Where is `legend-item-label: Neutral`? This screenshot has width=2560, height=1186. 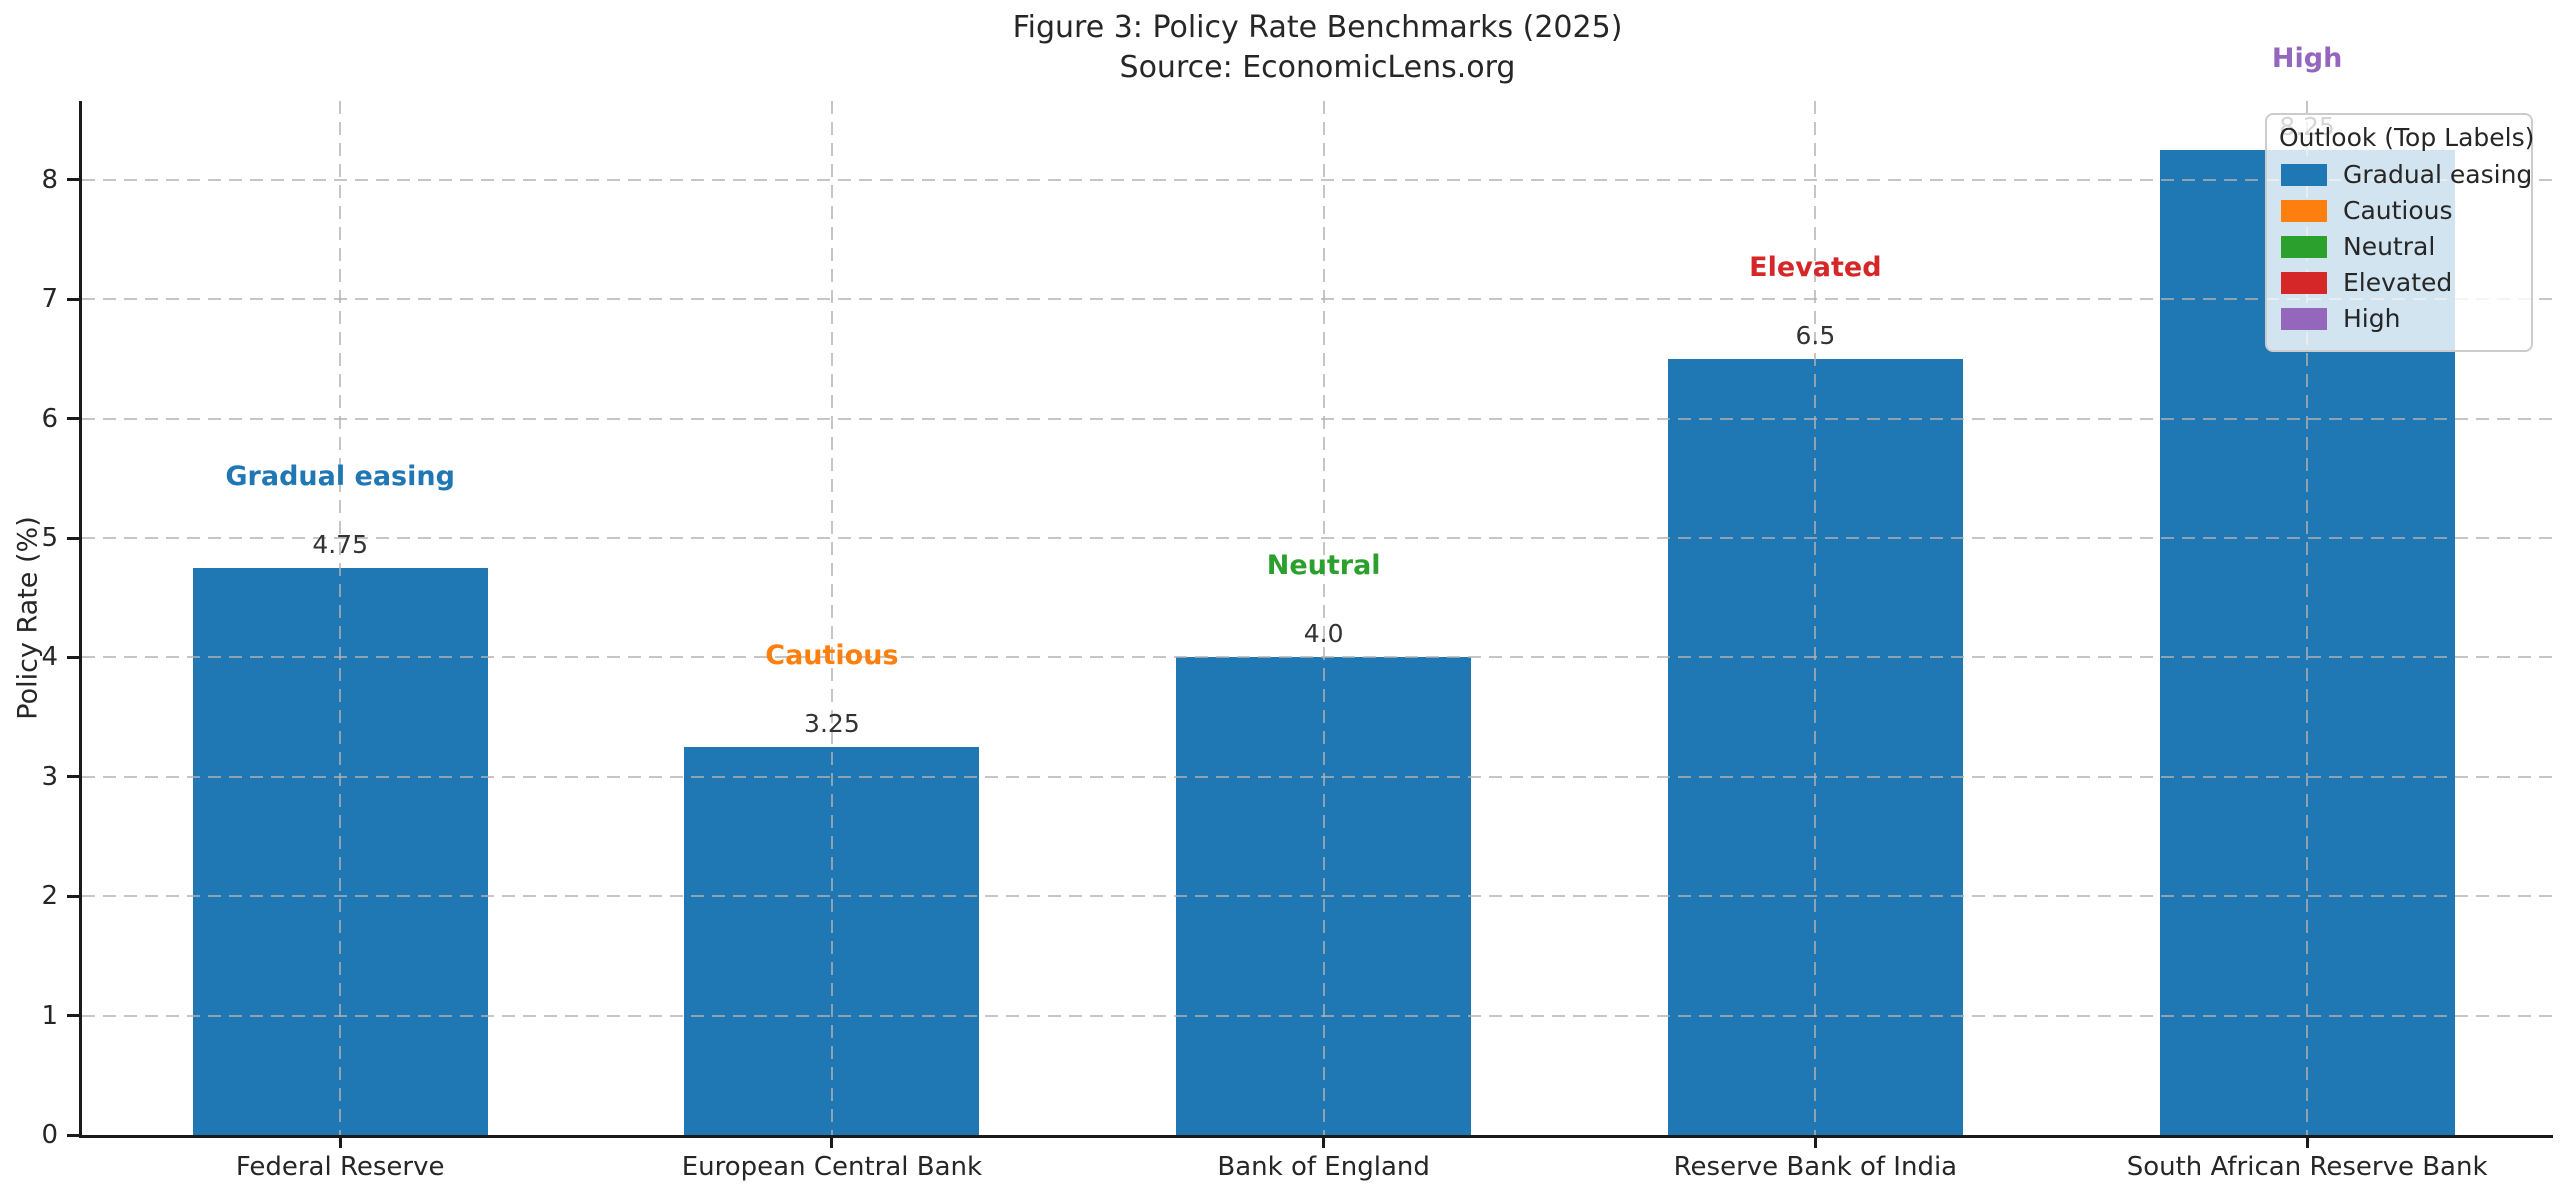 legend-item-label: Neutral is located at coordinates (2389, 246).